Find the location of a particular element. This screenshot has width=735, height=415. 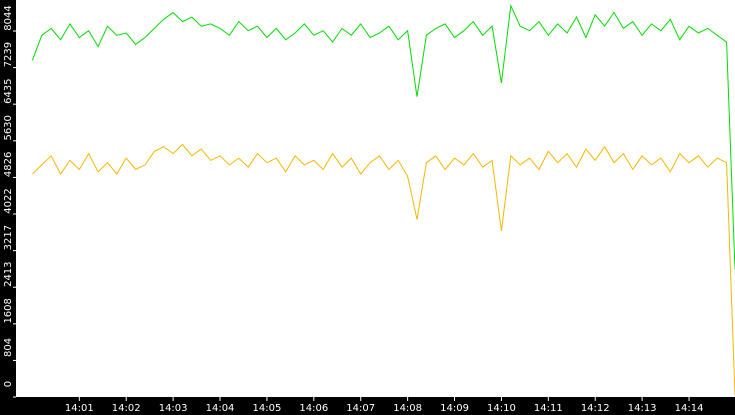

y-tick-label: 1608 is located at coordinates (8, 310).